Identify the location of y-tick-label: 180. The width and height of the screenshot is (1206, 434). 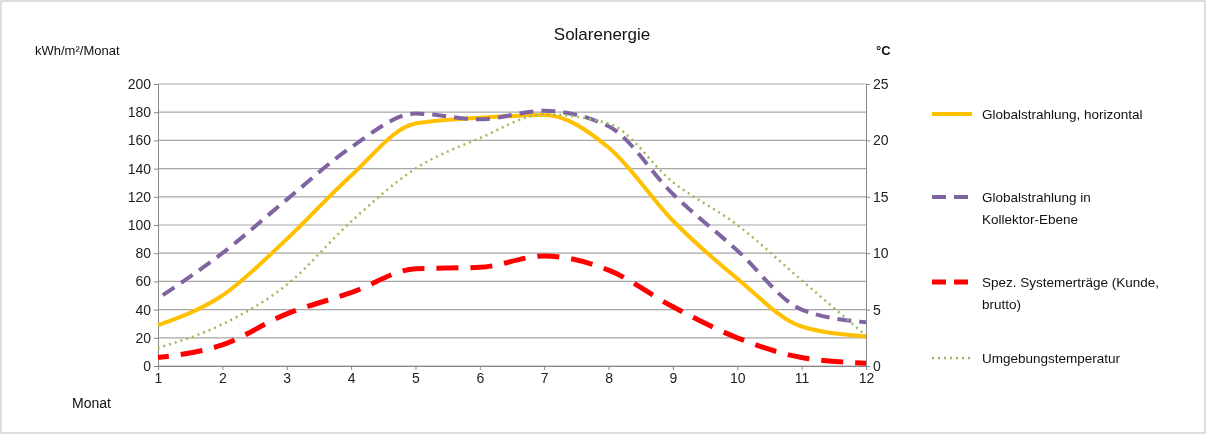
(139, 112).